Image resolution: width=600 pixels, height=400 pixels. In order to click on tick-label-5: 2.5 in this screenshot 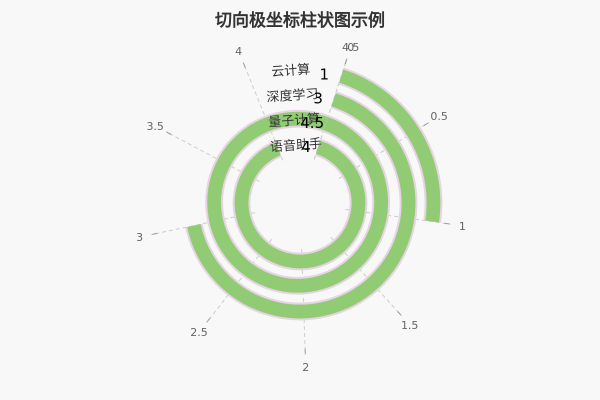, I will do `click(199, 332)`.